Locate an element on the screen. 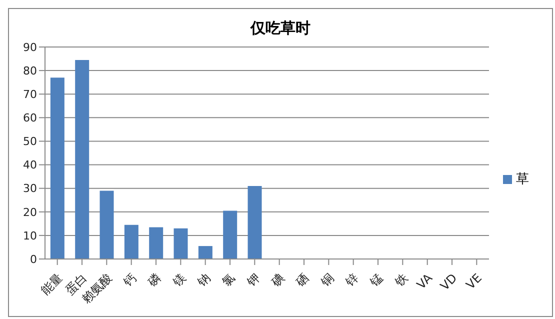  x-tick-label: 硒 is located at coordinates (302, 280).